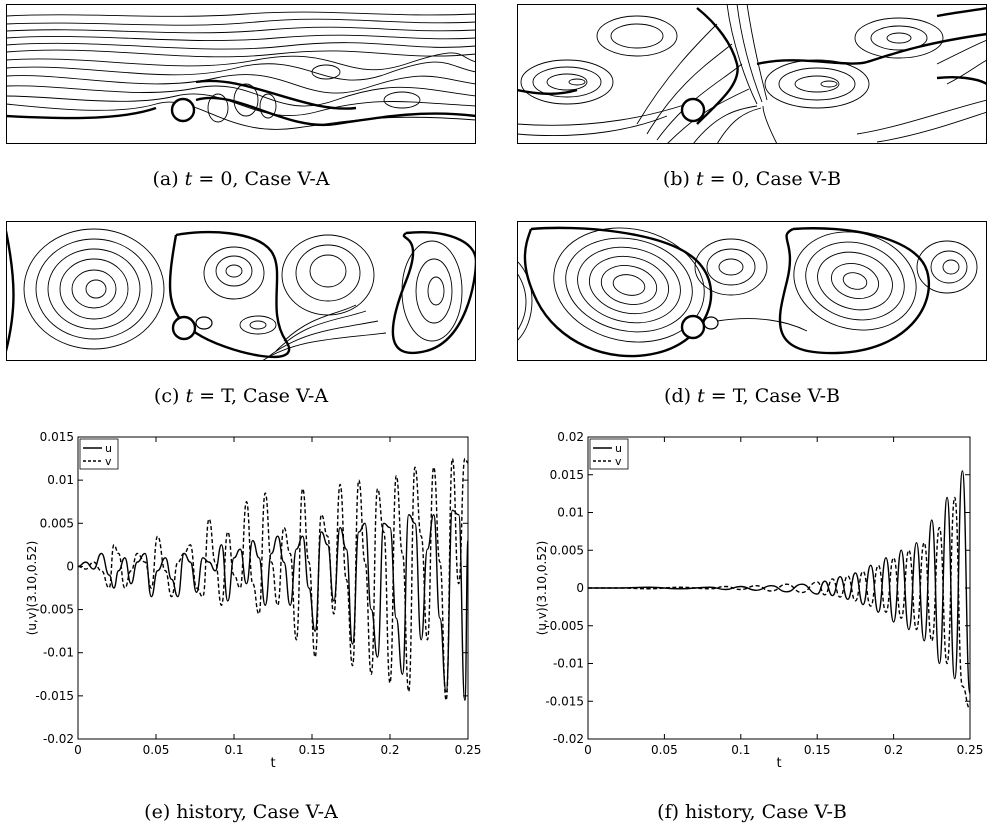 The width and height of the screenshot is (992, 834). I want to click on chart0-xtick-label: 0.25, so click(468, 750).